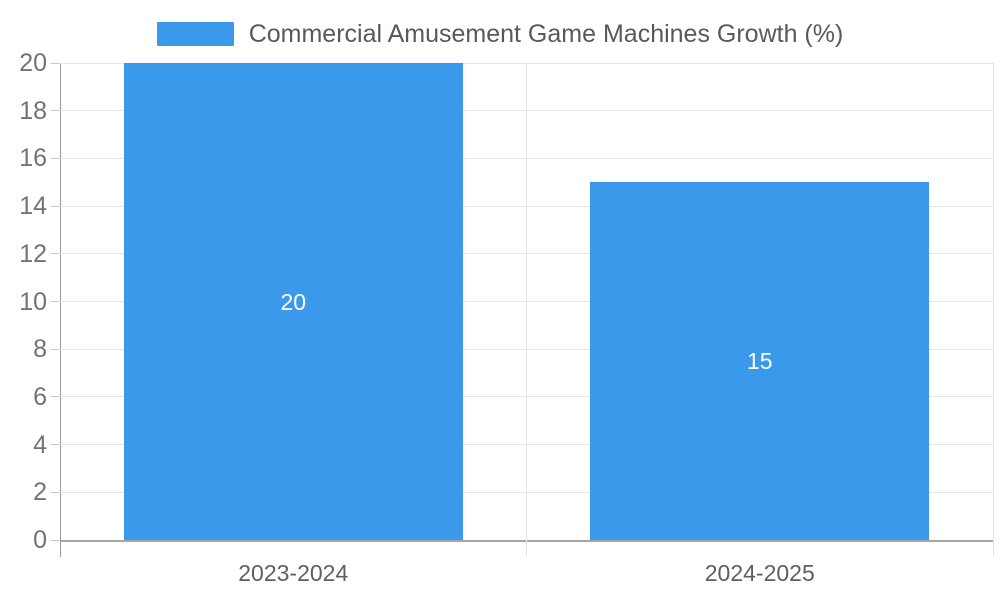 The height and width of the screenshot is (600, 1000). Describe the element at coordinates (33, 110) in the screenshot. I see `y-tick-label: 18` at that location.